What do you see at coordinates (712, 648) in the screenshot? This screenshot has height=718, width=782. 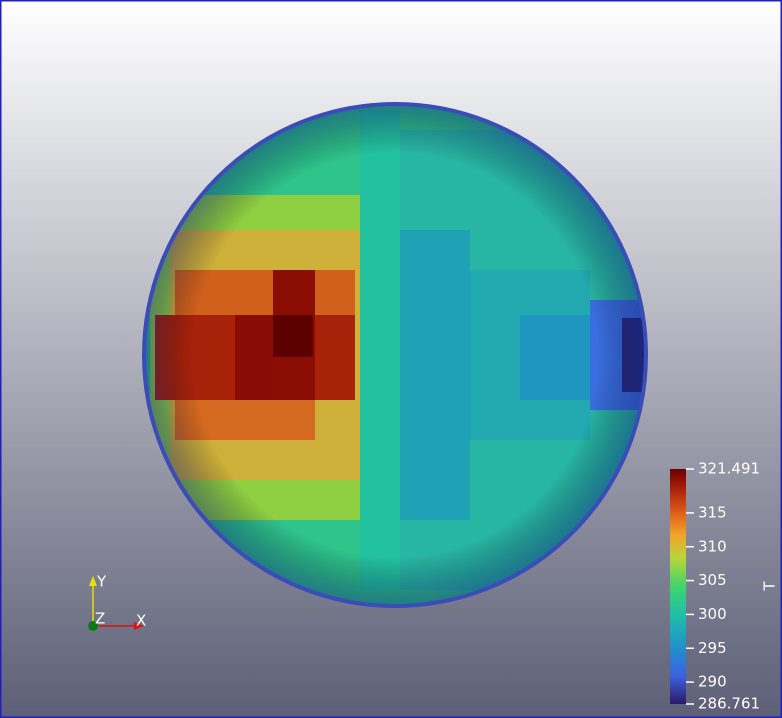 I see `color-bar-tick-label: 295` at bounding box center [712, 648].